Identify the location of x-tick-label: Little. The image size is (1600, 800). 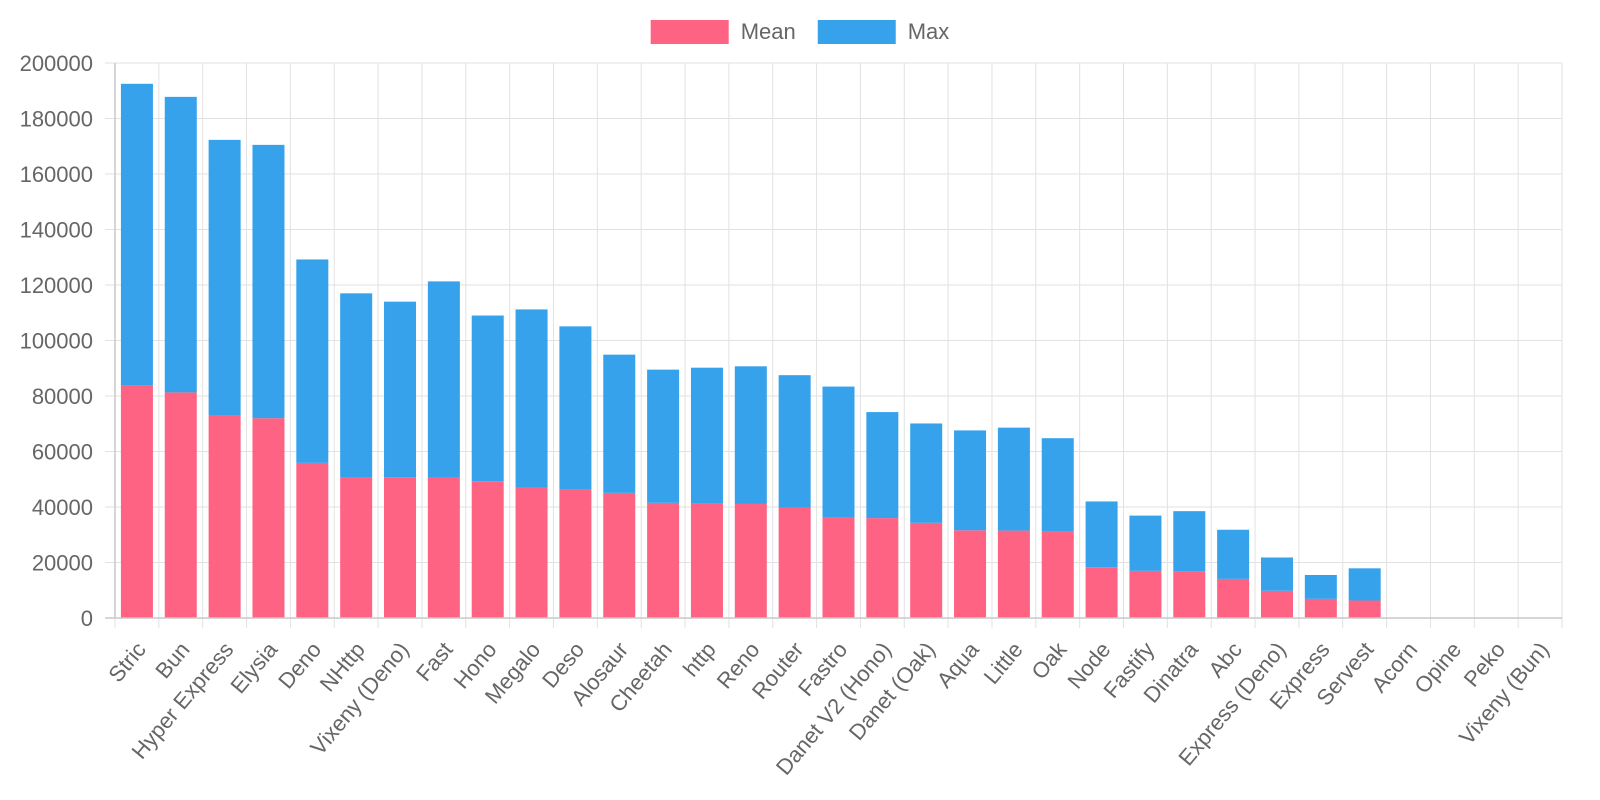
(1003, 663).